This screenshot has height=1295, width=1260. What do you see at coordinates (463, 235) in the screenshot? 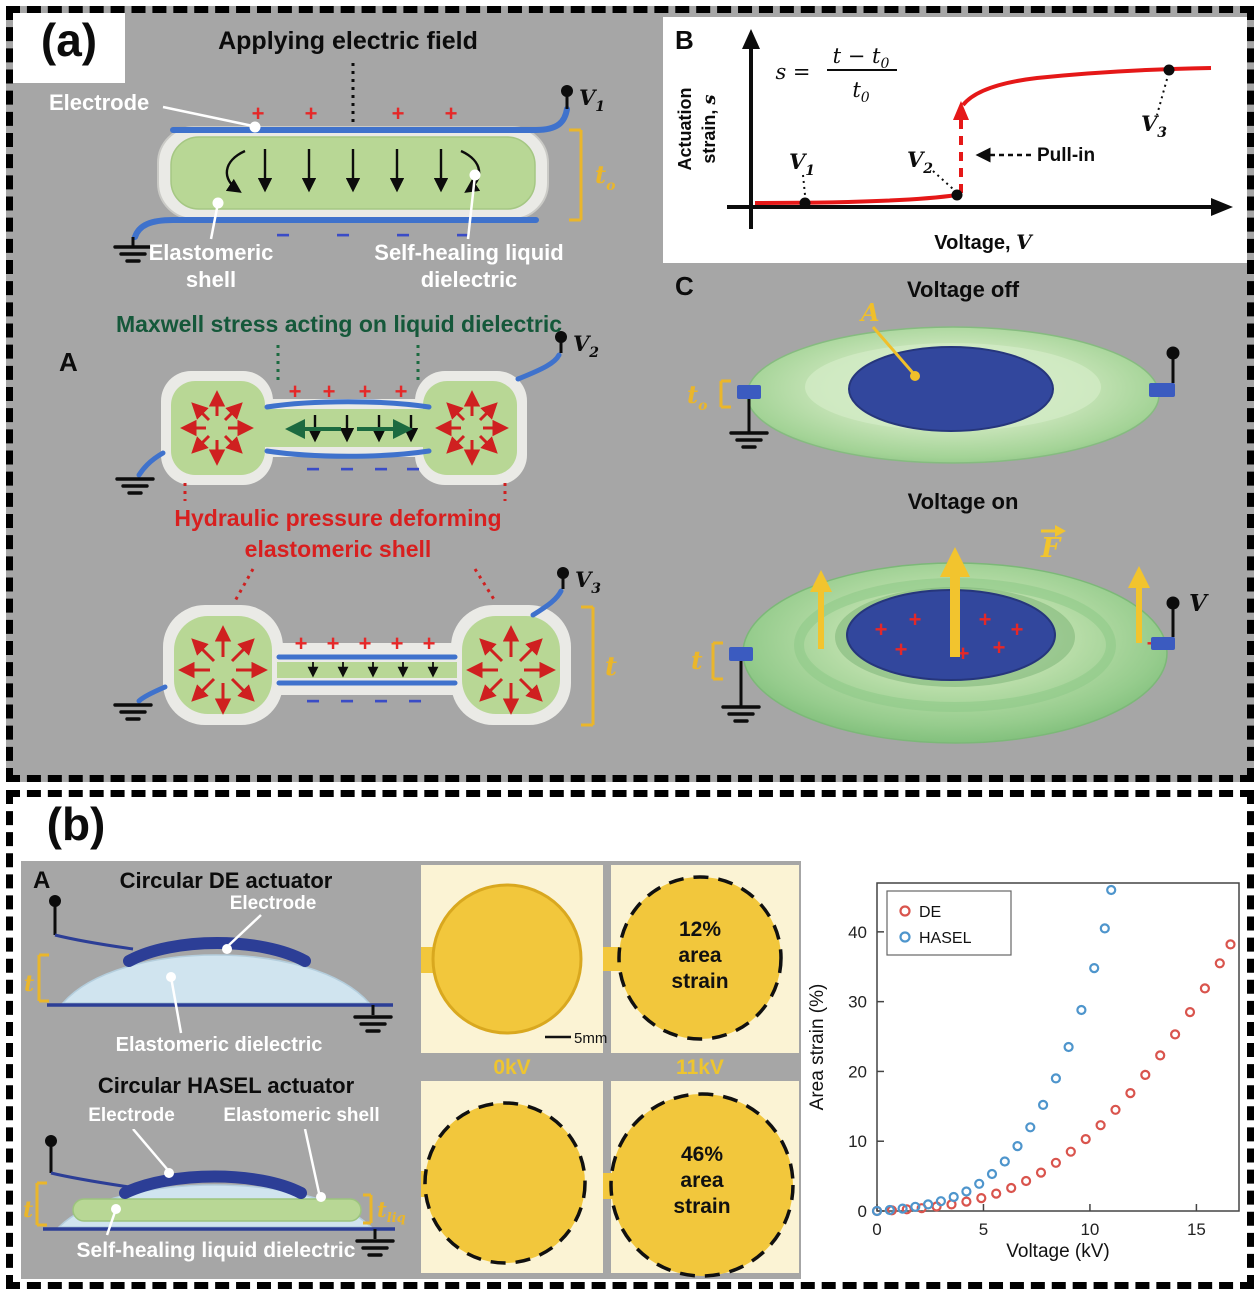
I see `minus-charge: −` at bounding box center [463, 235].